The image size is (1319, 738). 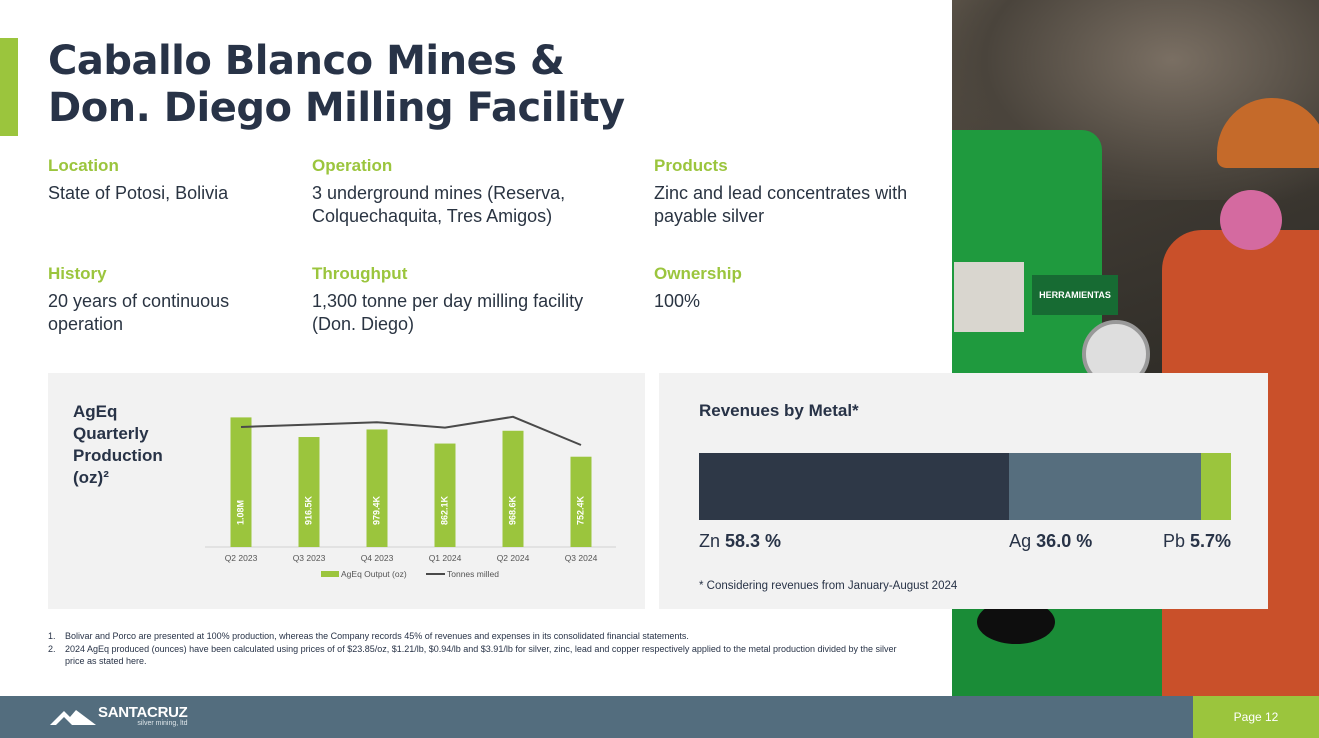 What do you see at coordinates (9, 87) in the screenshot?
I see `accent-bar` at bounding box center [9, 87].